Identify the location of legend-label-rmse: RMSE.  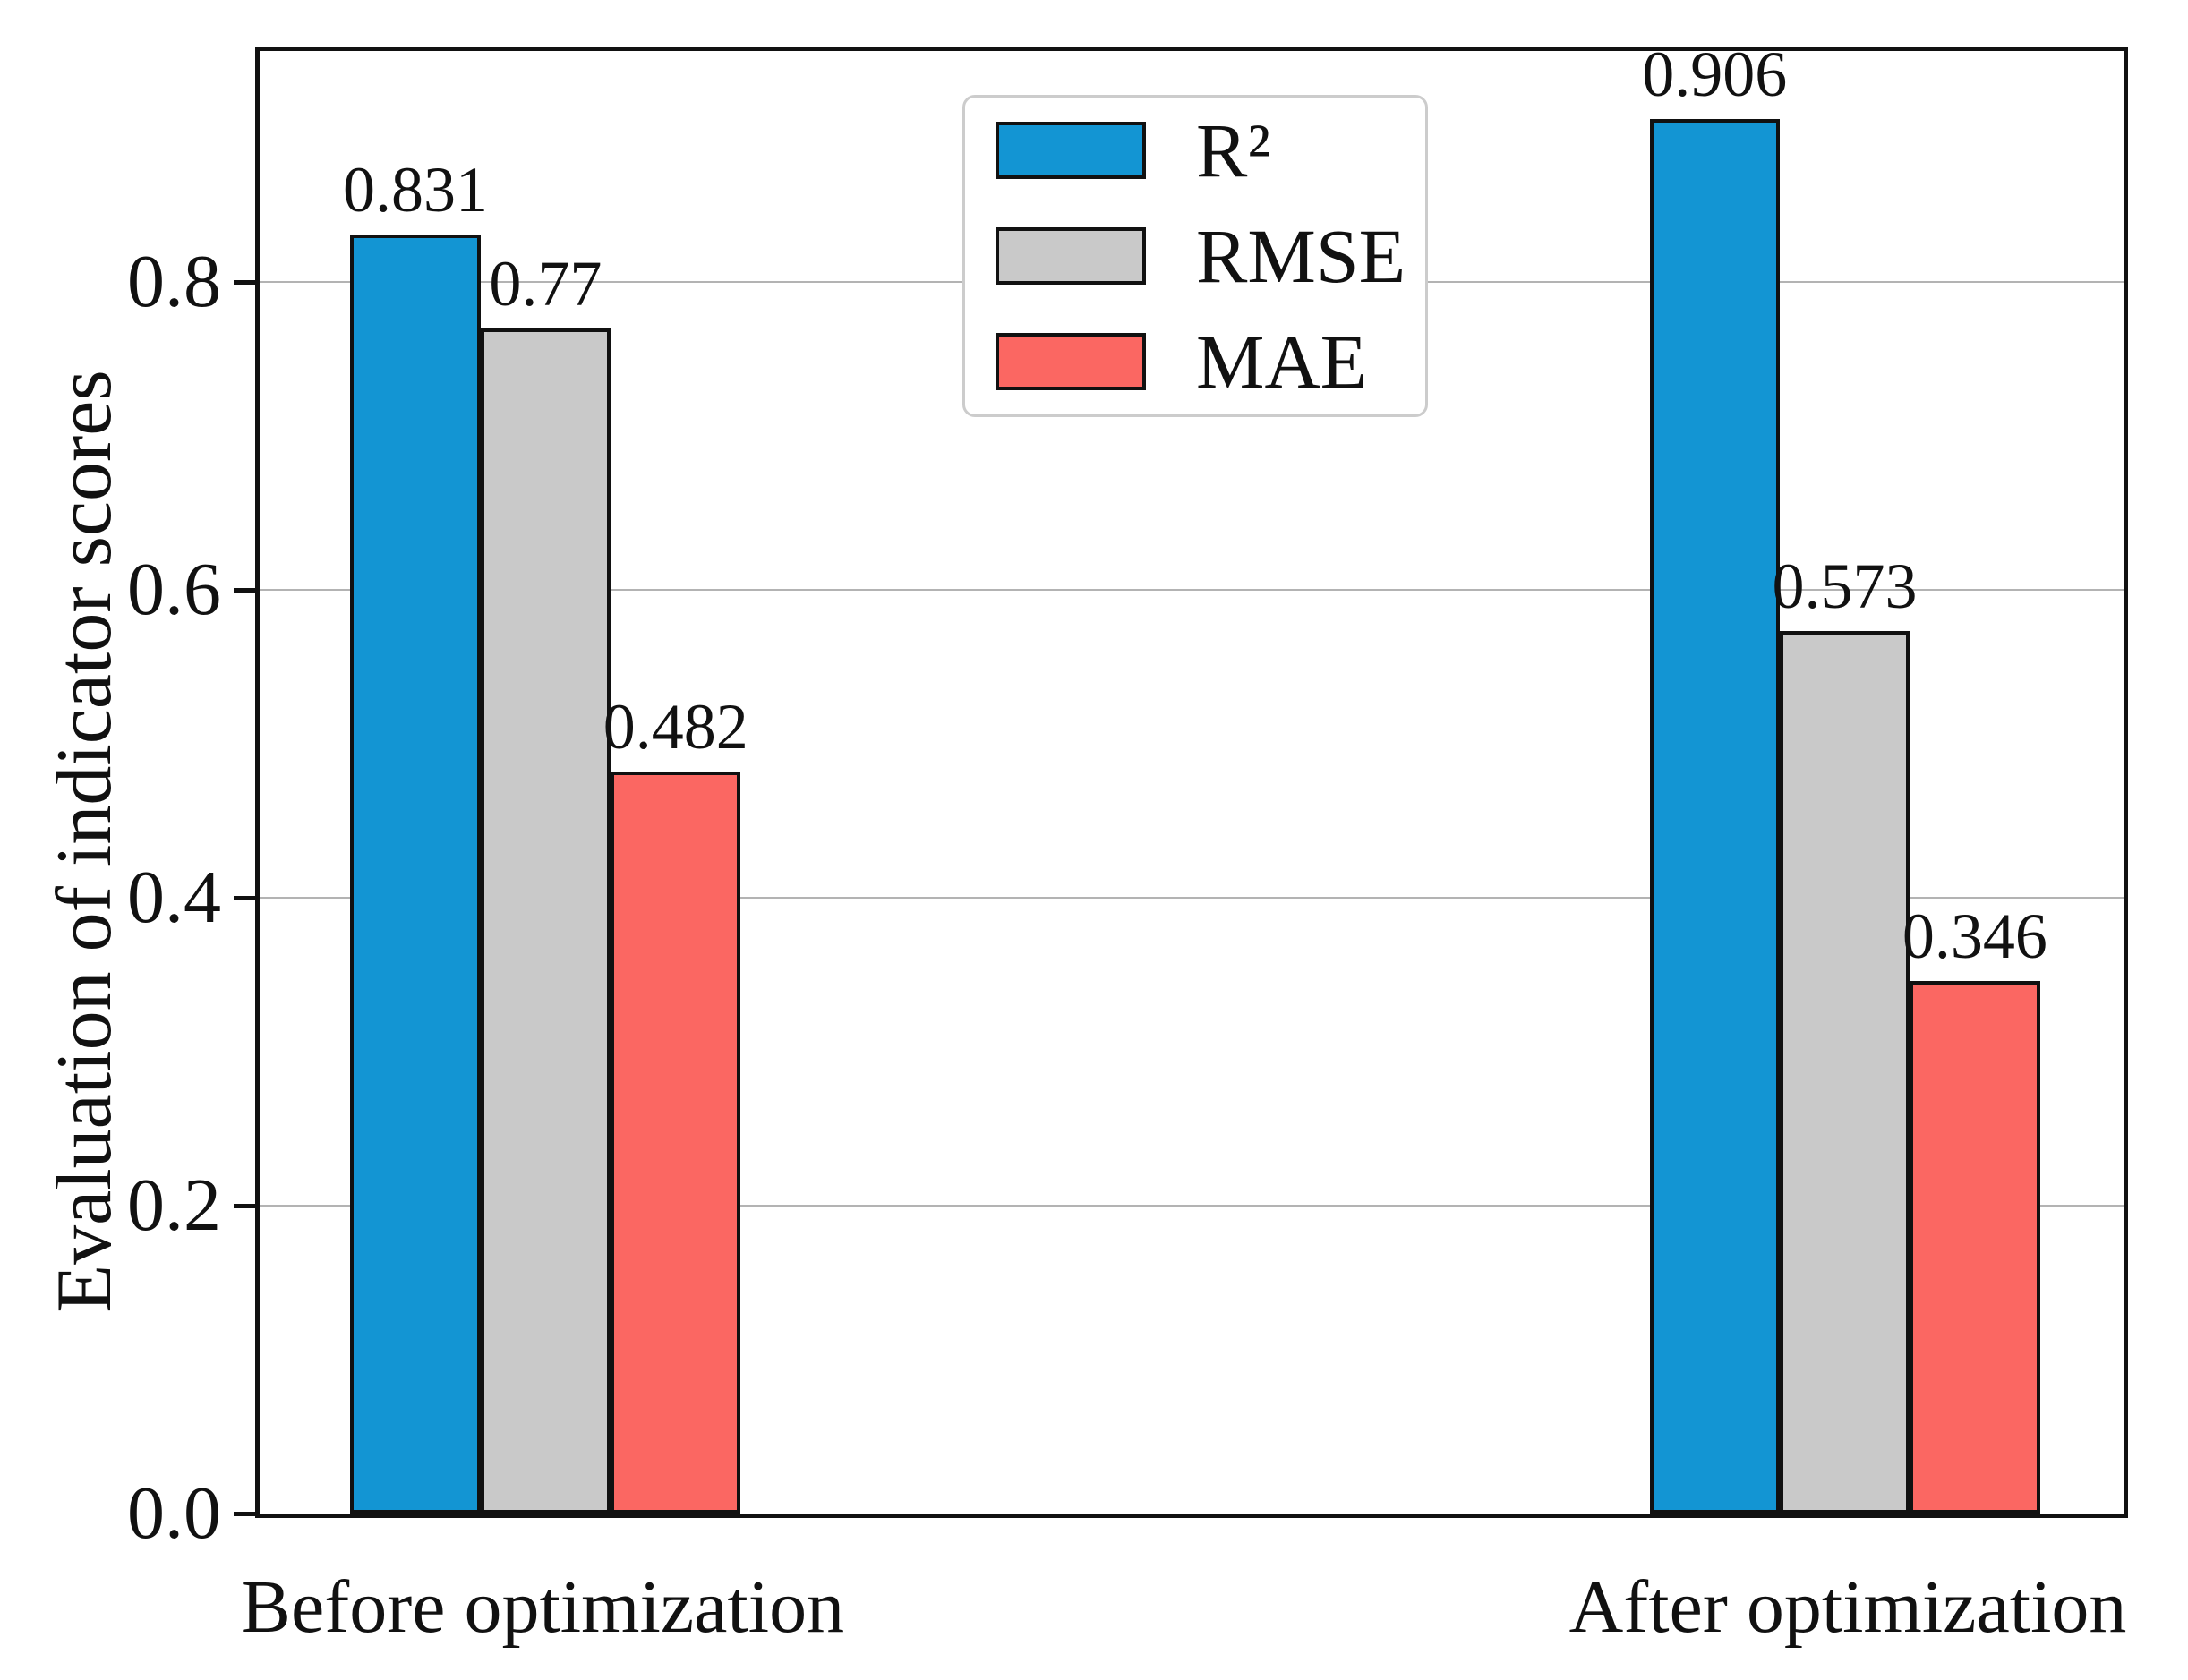
(1301, 256).